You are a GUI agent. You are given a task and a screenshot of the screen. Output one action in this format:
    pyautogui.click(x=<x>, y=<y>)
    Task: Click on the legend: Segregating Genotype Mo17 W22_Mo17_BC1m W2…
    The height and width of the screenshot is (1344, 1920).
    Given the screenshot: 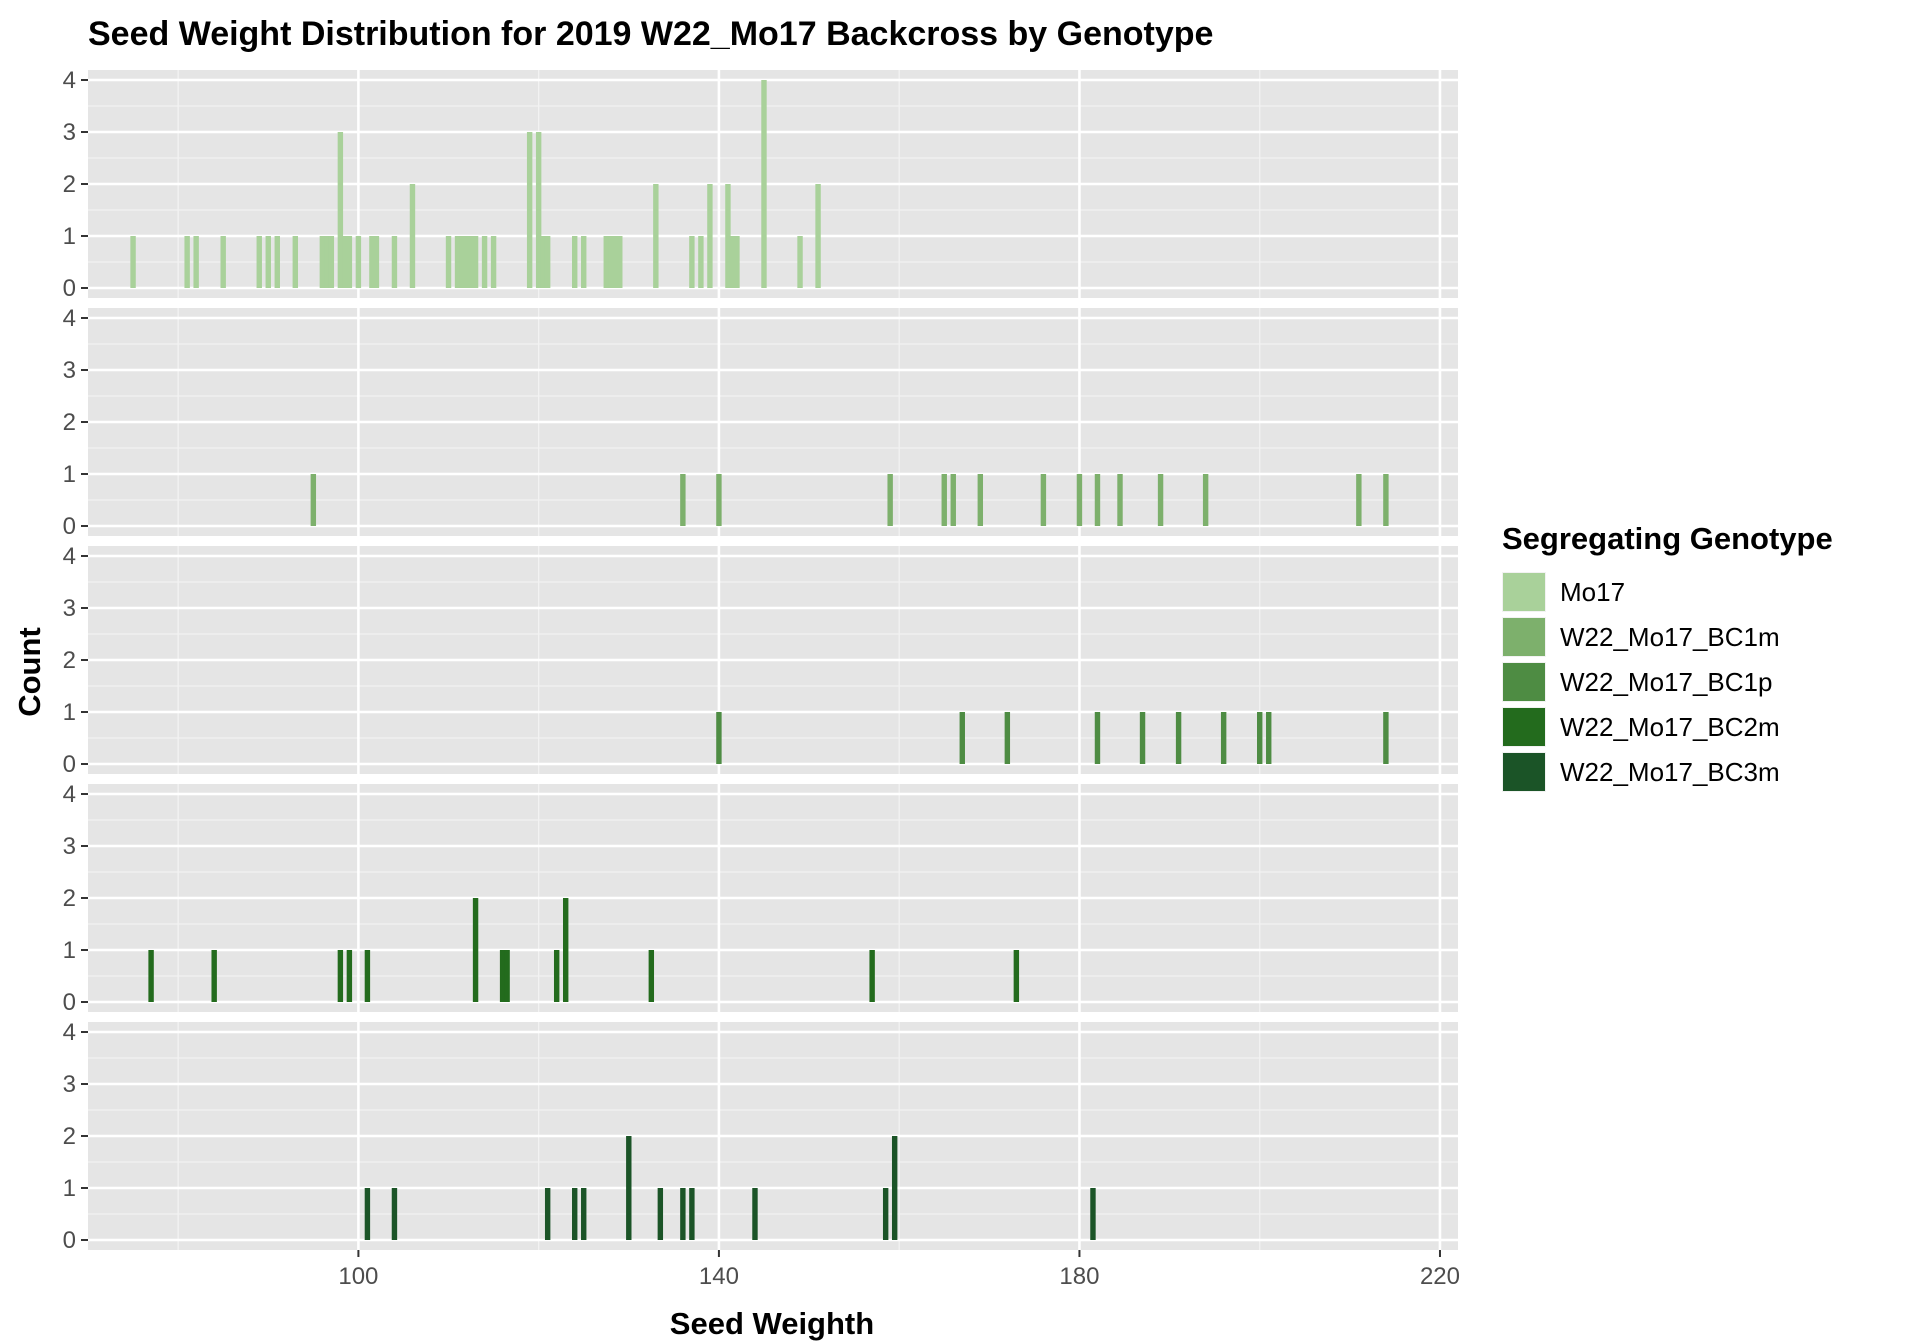 What is the action you would take?
    pyautogui.click(x=1667, y=656)
    